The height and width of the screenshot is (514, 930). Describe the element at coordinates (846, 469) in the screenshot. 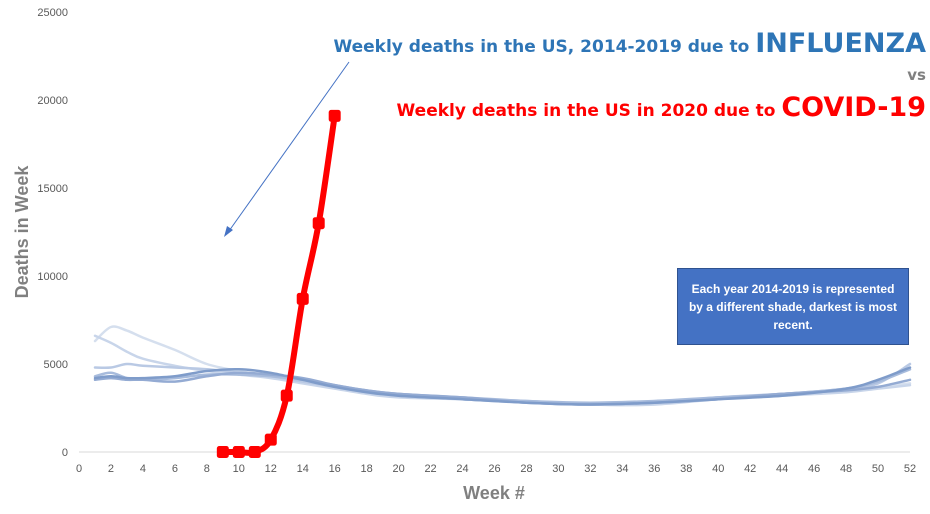

I see `x-tick-label: 48` at that location.